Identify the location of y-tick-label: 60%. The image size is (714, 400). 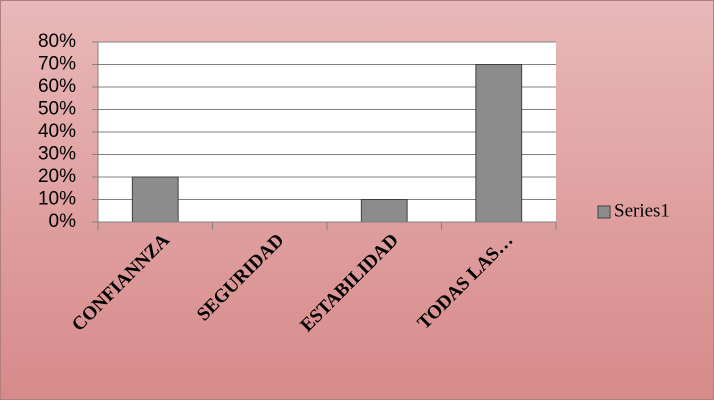
(57, 86).